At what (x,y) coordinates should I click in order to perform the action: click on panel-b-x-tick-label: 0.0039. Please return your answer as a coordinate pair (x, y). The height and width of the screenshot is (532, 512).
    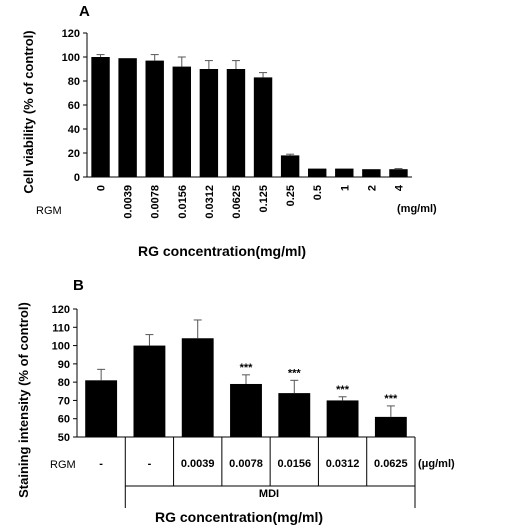
    Looking at the image, I should click on (198, 464).